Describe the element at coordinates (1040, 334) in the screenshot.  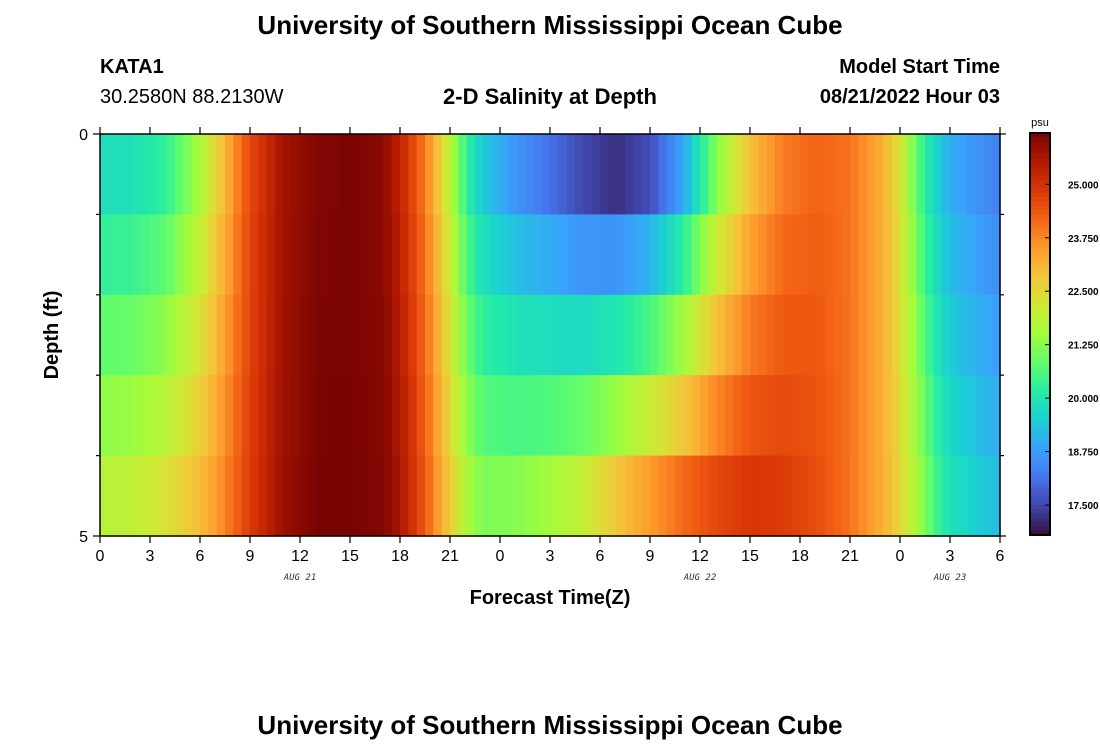
I see `colorbar-frame` at that location.